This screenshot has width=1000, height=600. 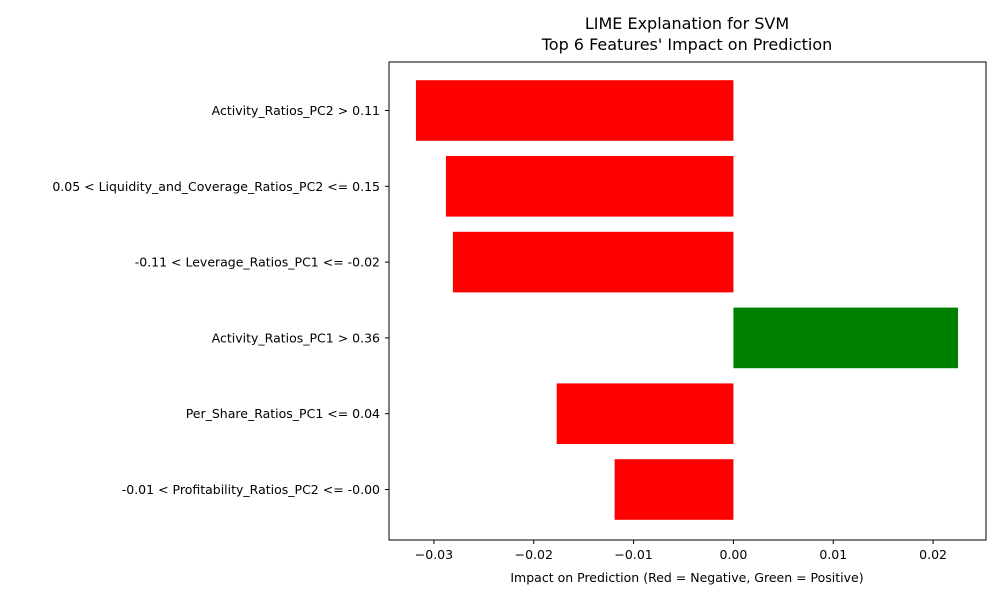 I want to click on x-tick-label: 0.00, so click(x=734, y=554).